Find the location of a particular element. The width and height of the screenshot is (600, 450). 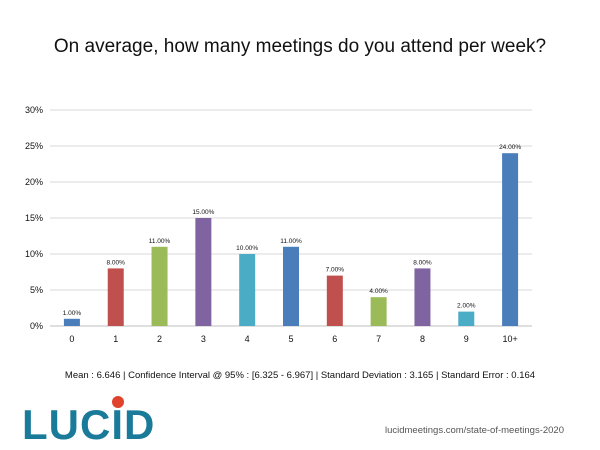

x-tick-label: 6 is located at coordinates (334, 339).